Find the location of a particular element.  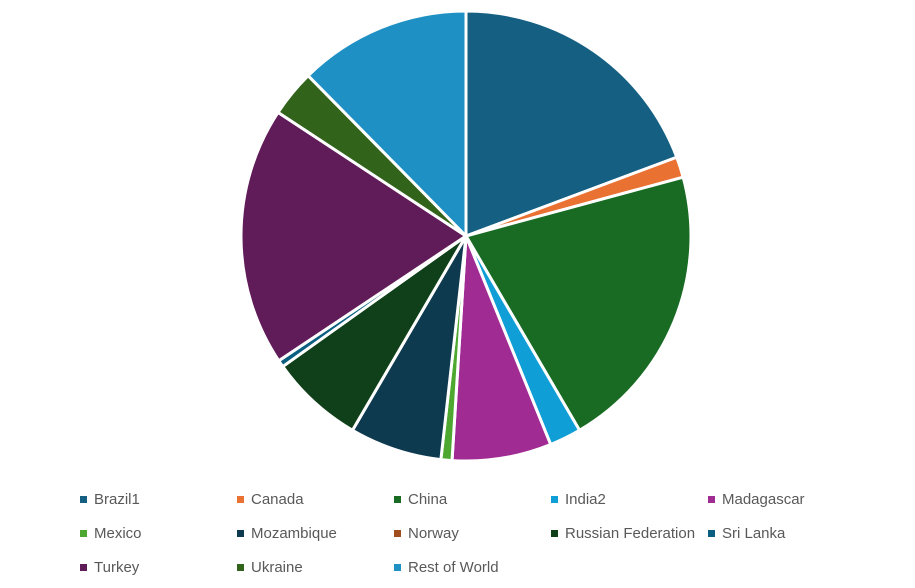

legend-item: Turkey is located at coordinates (158, 567).